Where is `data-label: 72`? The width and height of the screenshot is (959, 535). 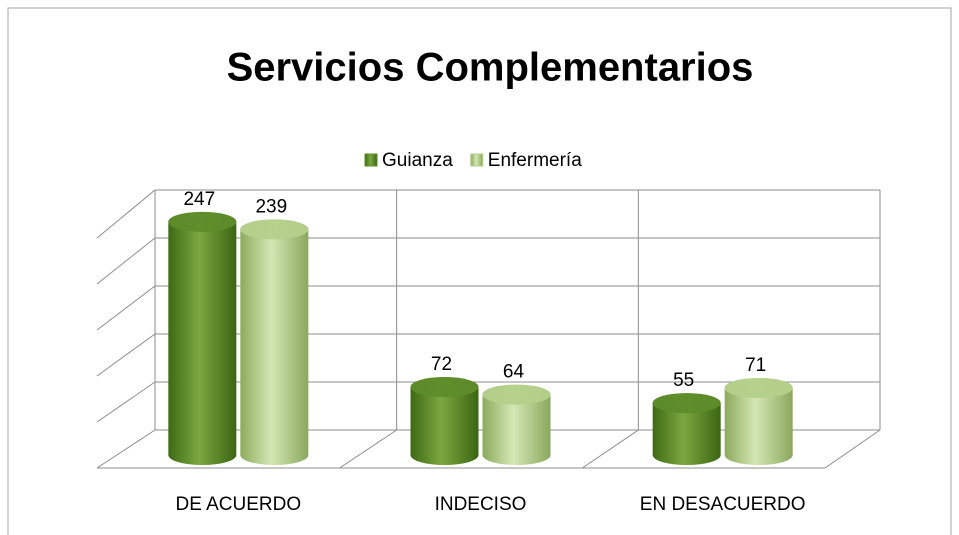 data-label: 72 is located at coordinates (441, 364).